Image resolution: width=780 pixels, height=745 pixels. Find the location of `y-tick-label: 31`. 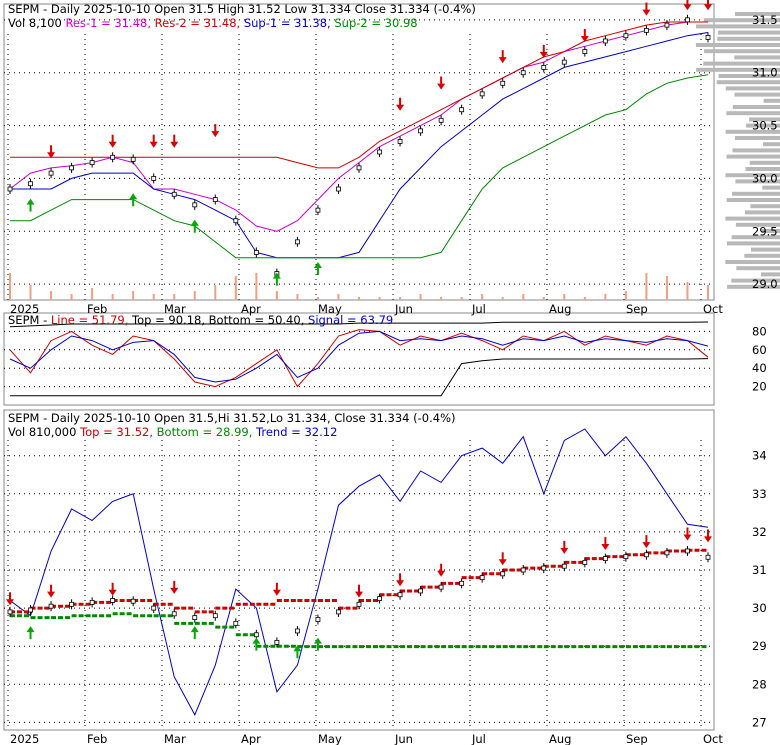

y-tick-label: 31 is located at coordinates (759, 570).